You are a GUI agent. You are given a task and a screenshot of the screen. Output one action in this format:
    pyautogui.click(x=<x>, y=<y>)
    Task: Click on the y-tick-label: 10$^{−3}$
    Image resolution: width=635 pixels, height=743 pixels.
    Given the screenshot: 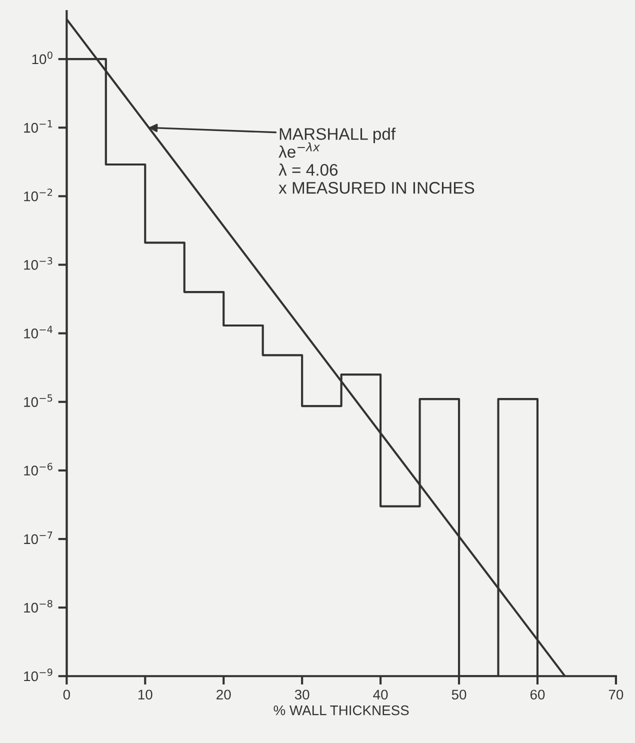 What is the action you would take?
    pyautogui.click(x=38, y=263)
    